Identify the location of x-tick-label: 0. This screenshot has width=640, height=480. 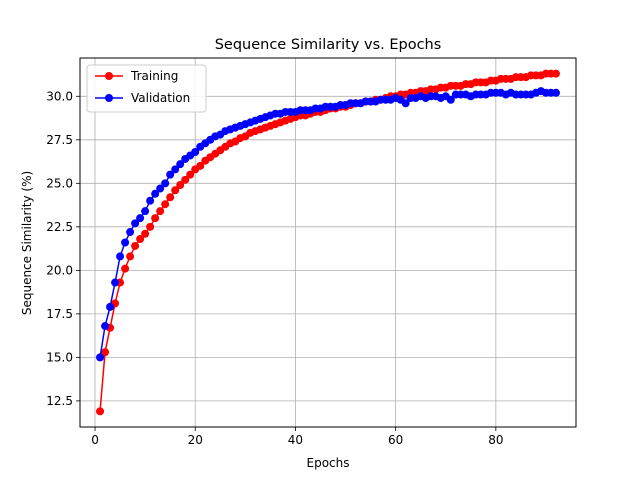
(95, 440).